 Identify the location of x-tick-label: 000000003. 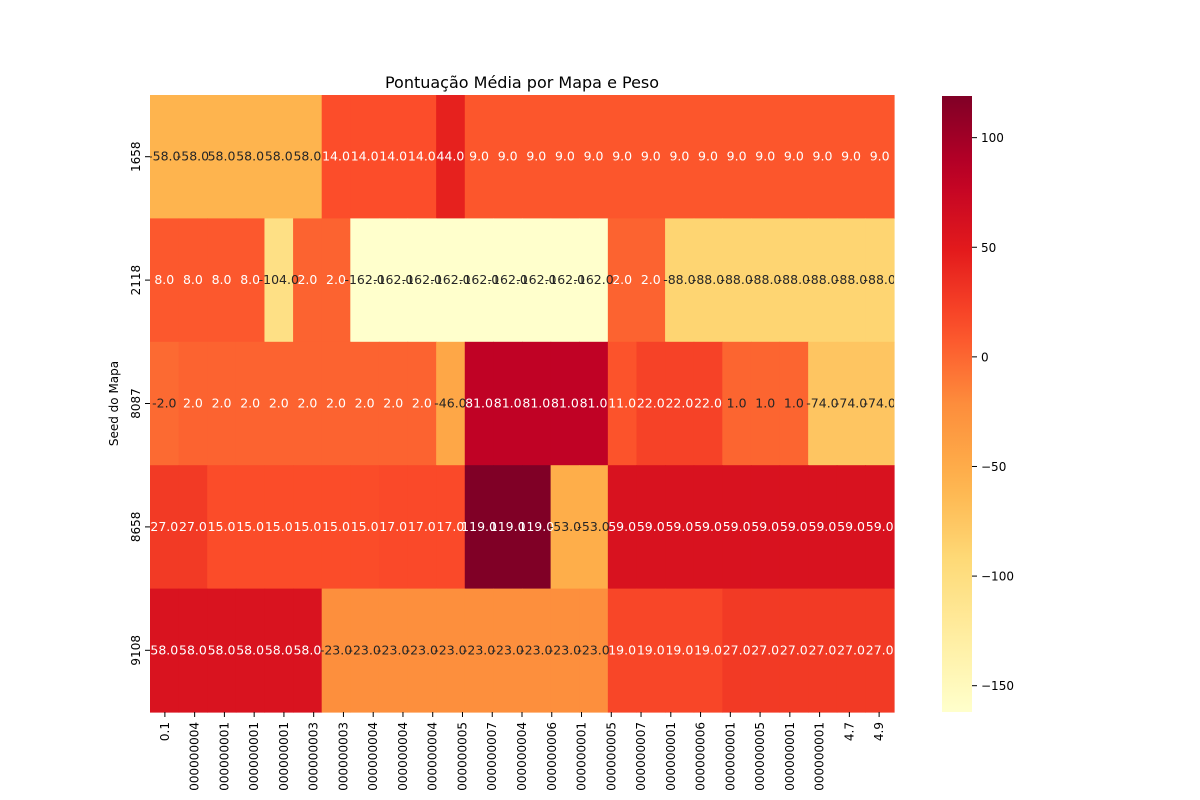
(314, 756).